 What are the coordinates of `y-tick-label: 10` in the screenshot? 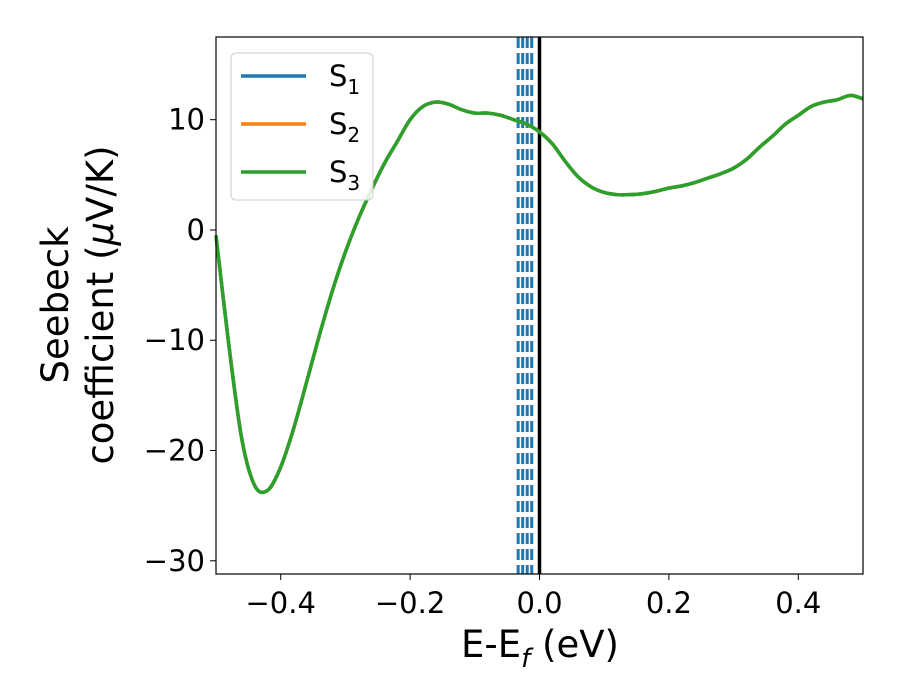 It's located at (186, 120).